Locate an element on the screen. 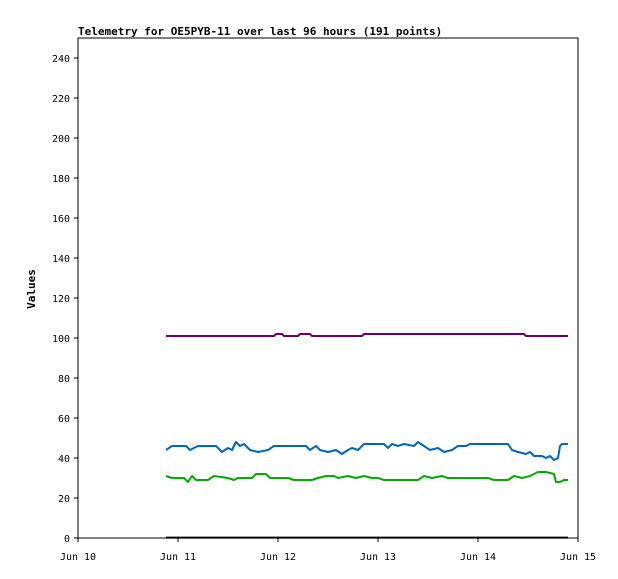 This screenshot has height=579, width=618. x-tick-label-3: Jun 13 is located at coordinates (378, 557).